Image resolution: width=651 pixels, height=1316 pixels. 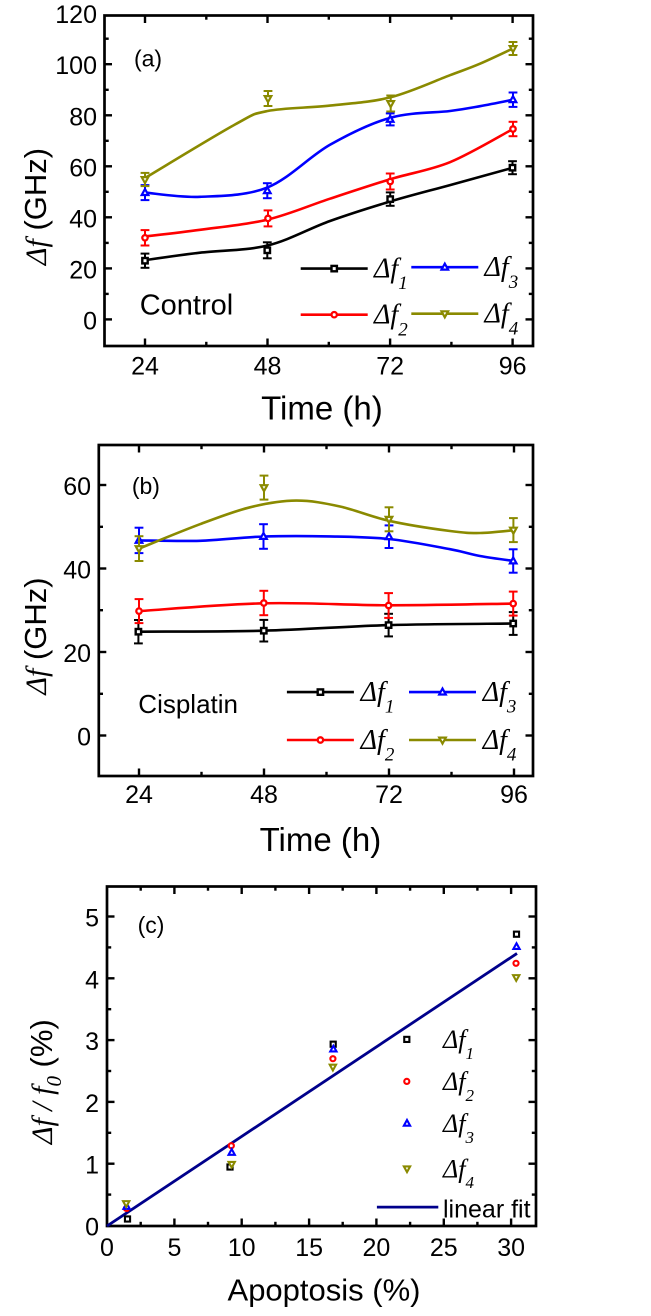 I want to click on svg-text: Apoptosis (%), so click(x=324, y=1290).